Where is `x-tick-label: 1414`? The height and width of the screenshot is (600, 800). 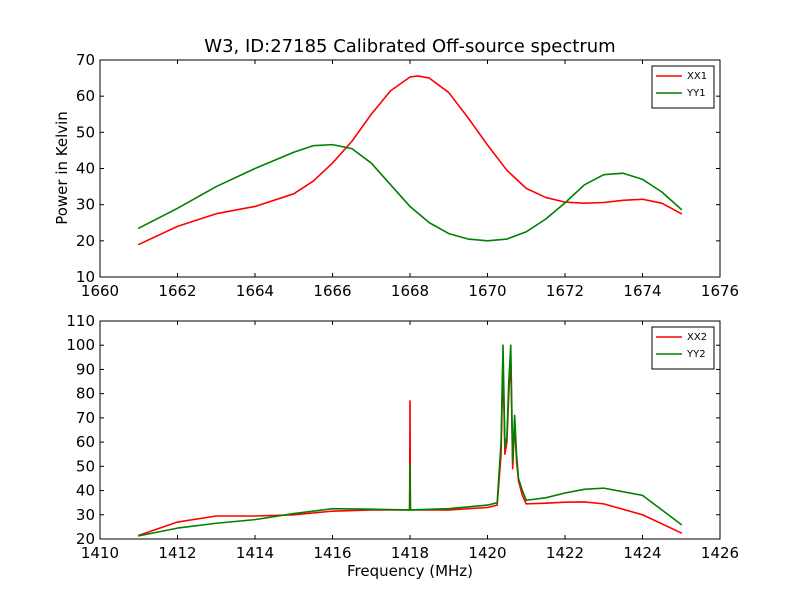
x-tick-label: 1414 is located at coordinates (255, 553).